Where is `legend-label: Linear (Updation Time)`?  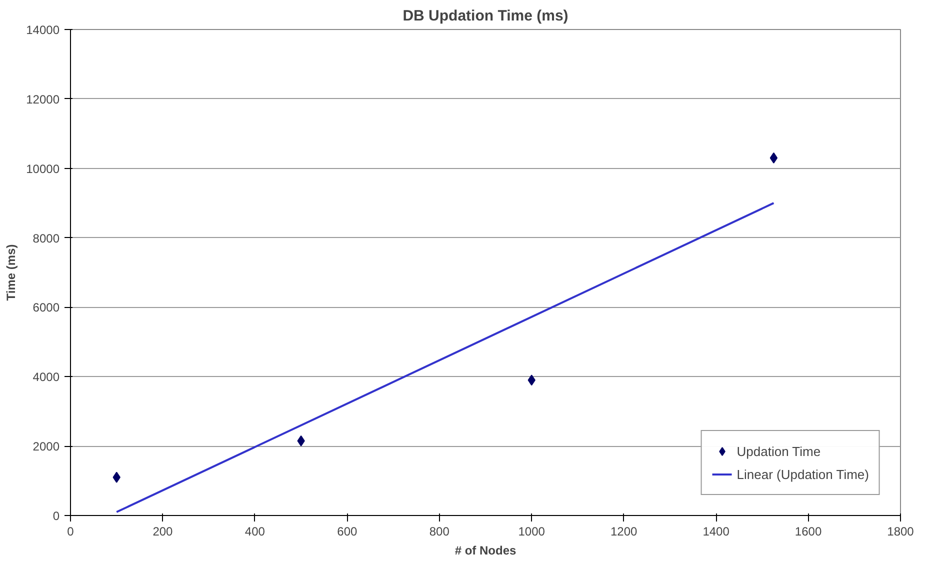 legend-label: Linear (Updation Time) is located at coordinates (802, 474).